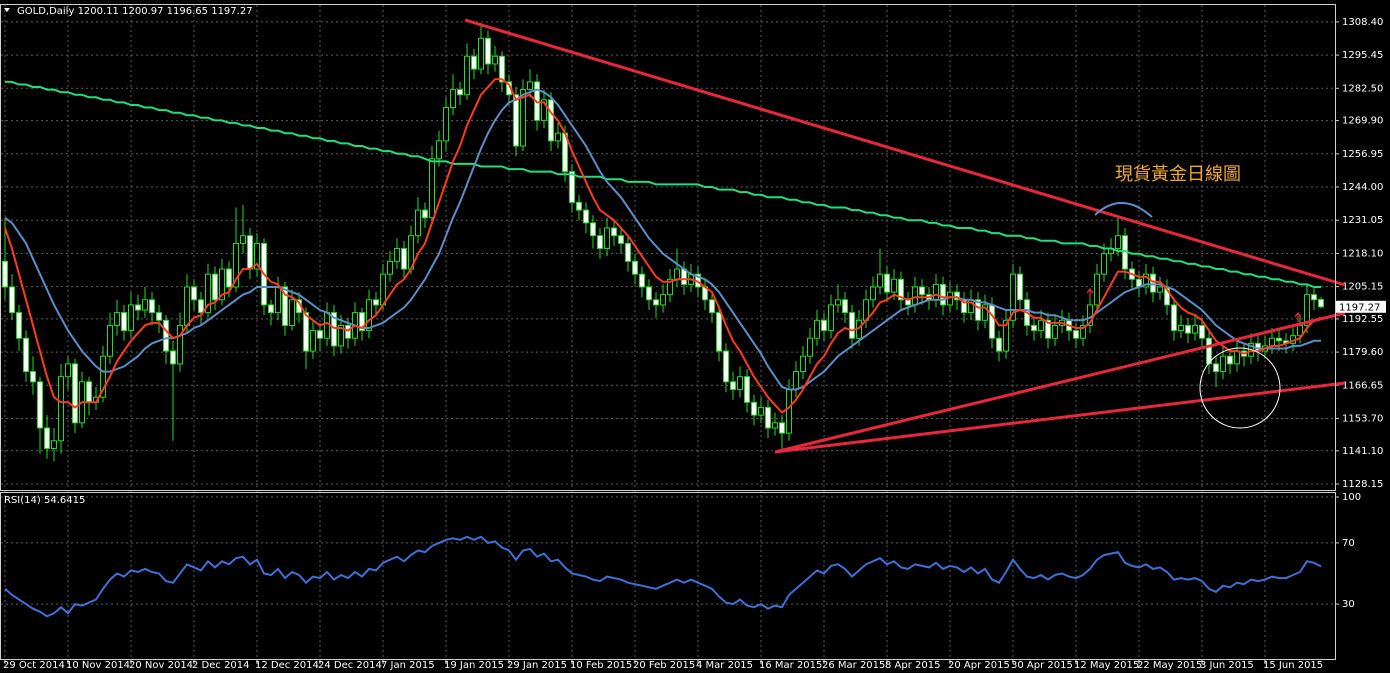  I want to click on x-tick-label: 3 Jun 2015, so click(1227, 665).